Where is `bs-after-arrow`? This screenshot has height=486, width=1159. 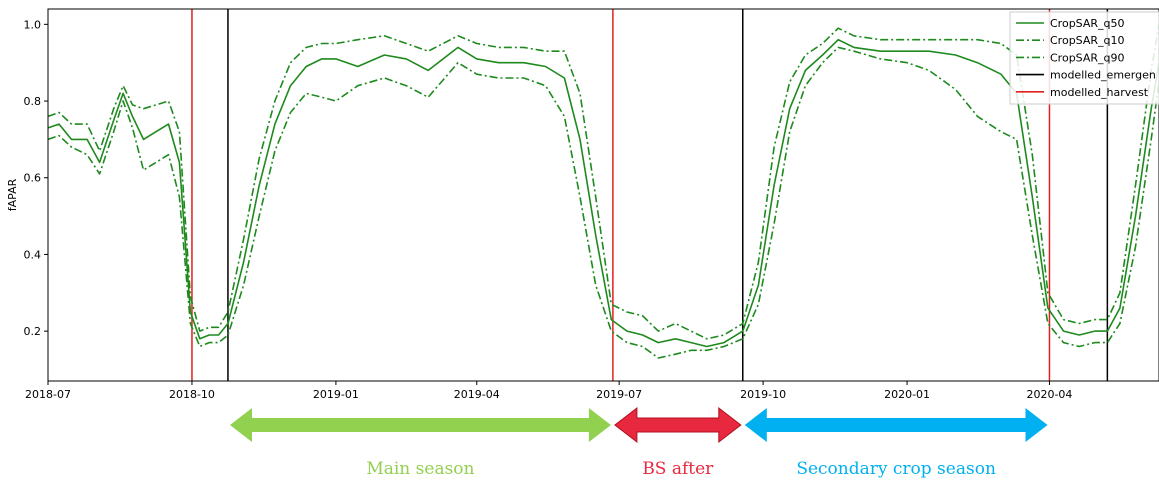 bs-after-arrow is located at coordinates (678, 425).